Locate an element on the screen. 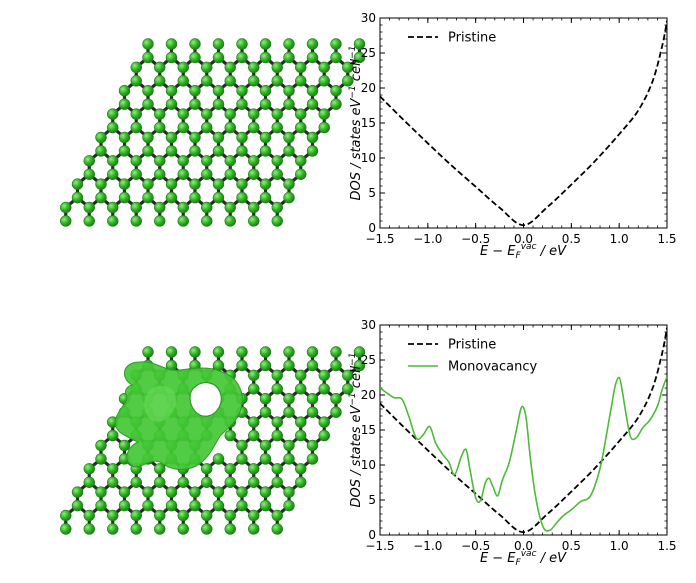 This screenshot has width=696, height=583. x-tick-label: 0.5 is located at coordinates (571, 239).